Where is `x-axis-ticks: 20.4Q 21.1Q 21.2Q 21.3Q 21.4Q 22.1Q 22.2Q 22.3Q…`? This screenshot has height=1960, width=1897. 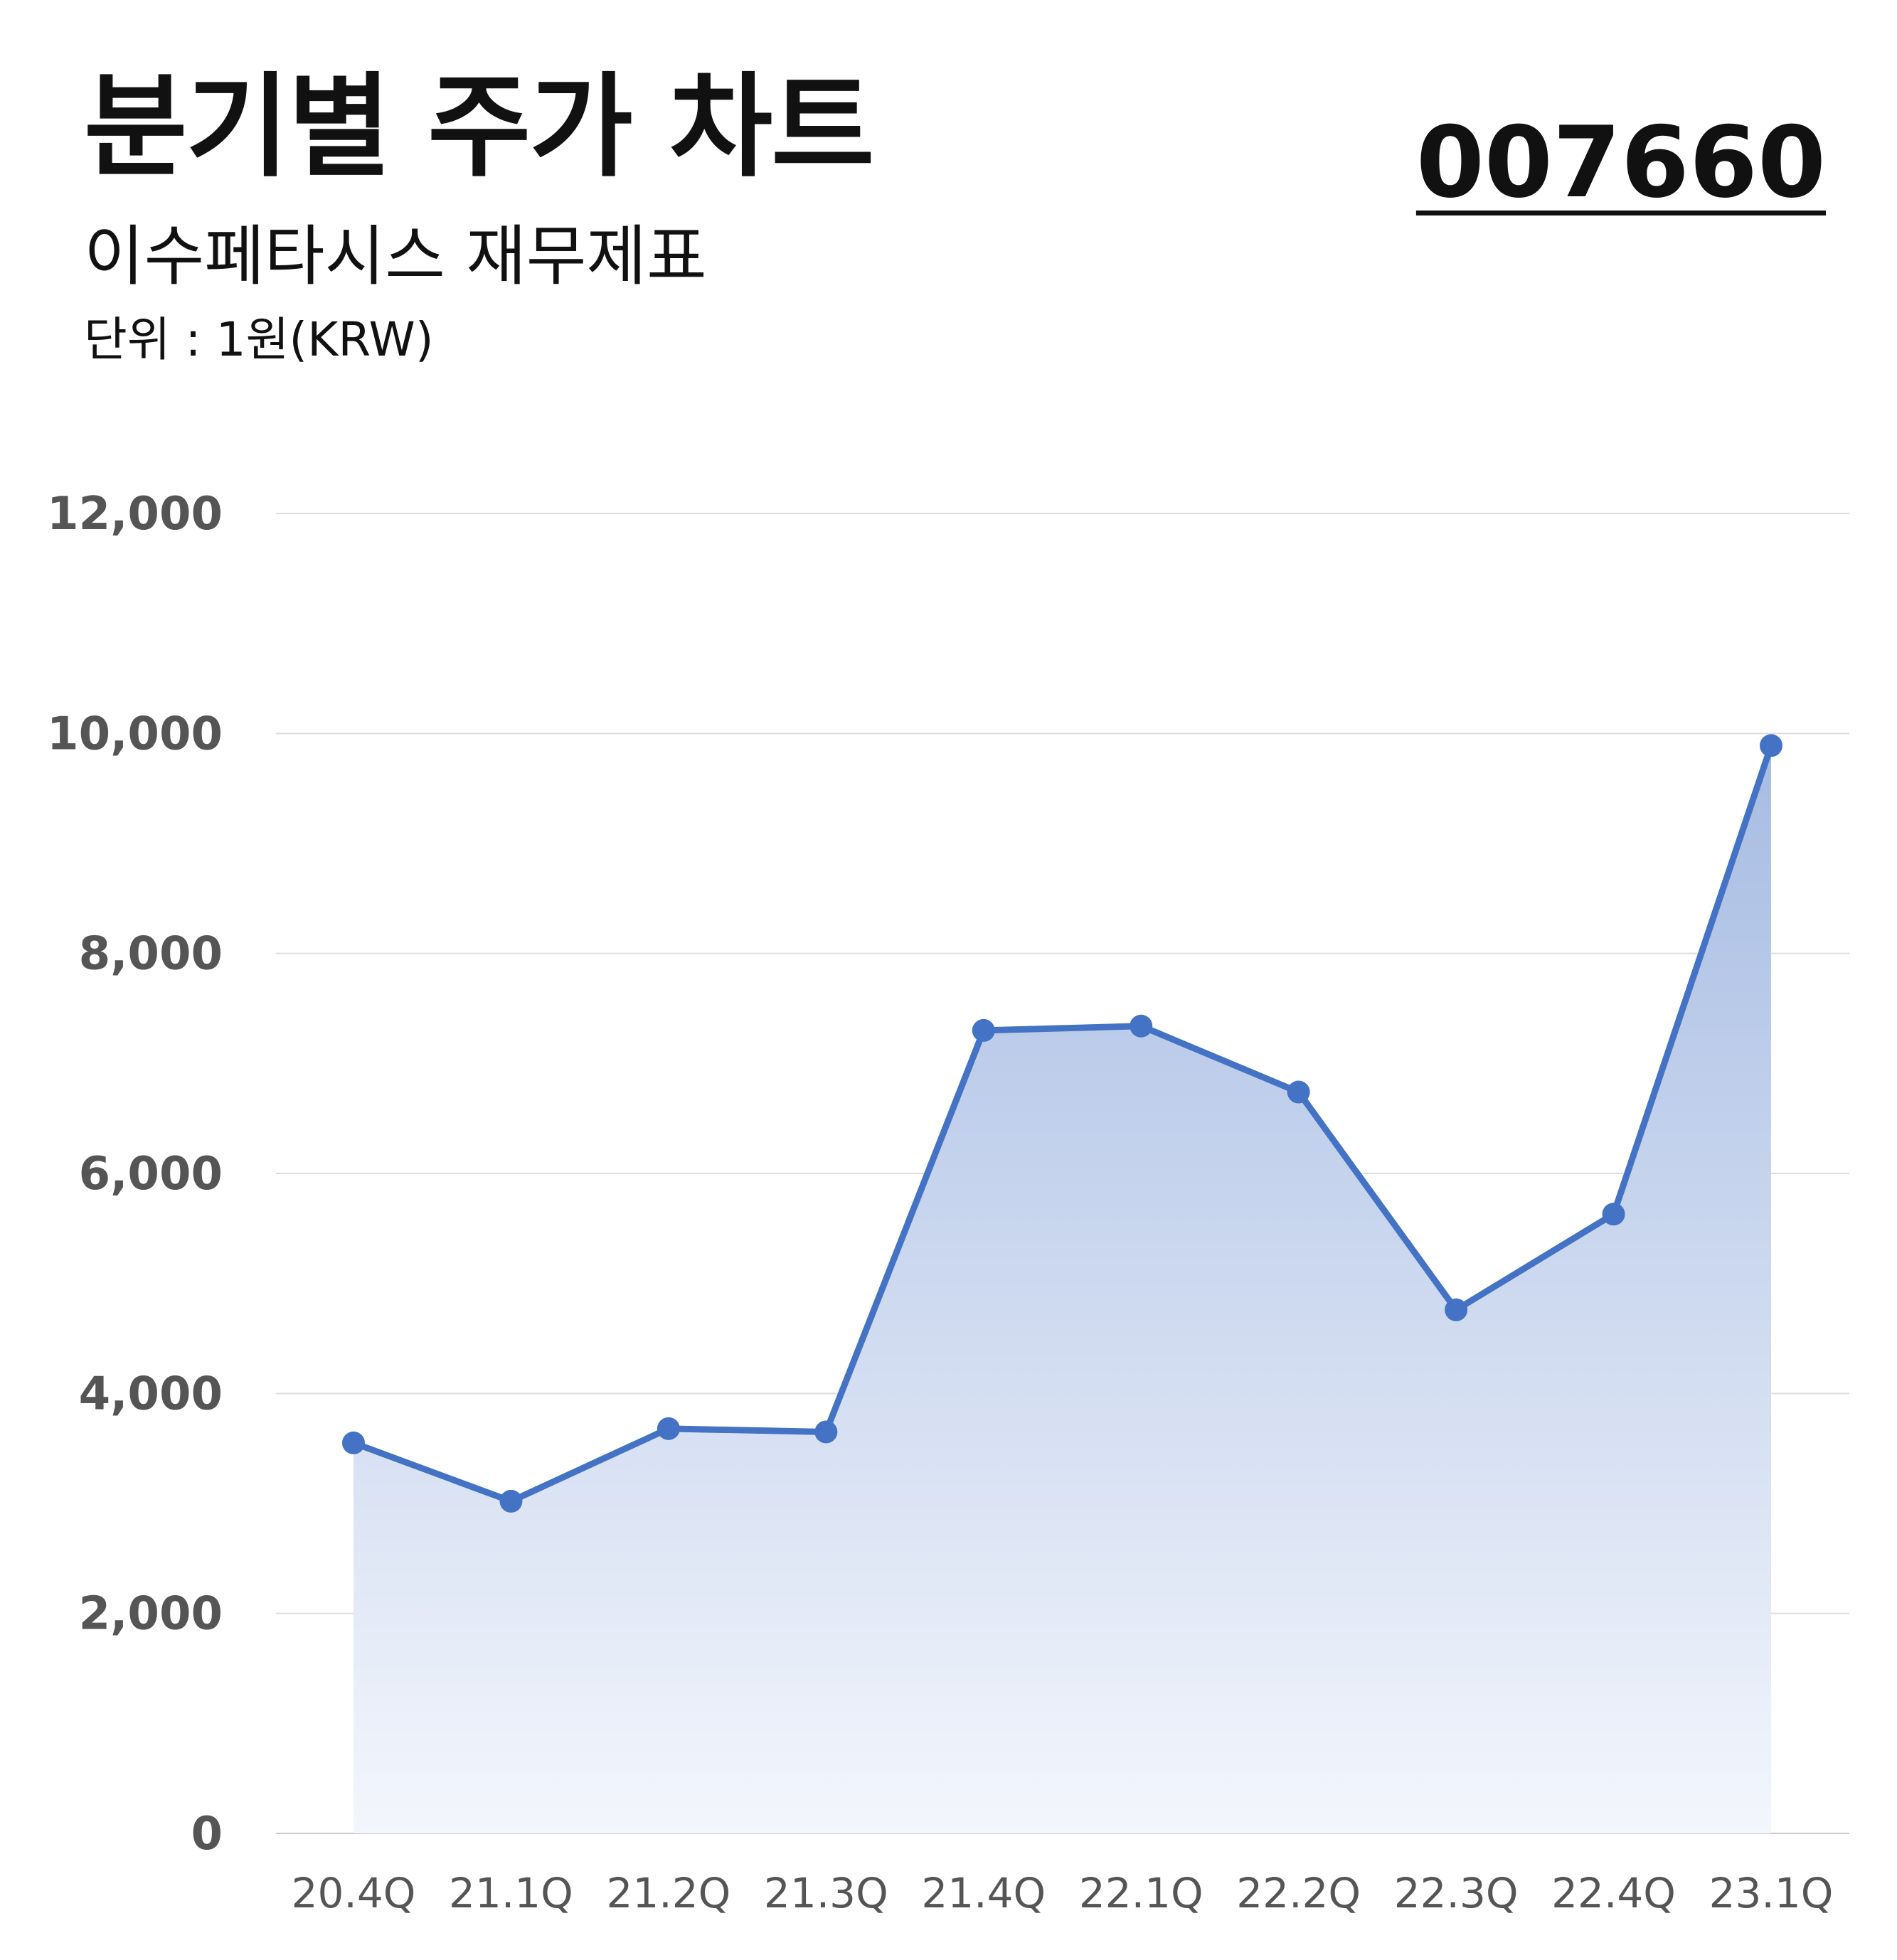 x-axis-ticks: 20.4Q 21.1Q 21.2Q 21.3Q 21.4Q 22.1Q 22.2Q 22.3Q… is located at coordinates (1063, 1893).